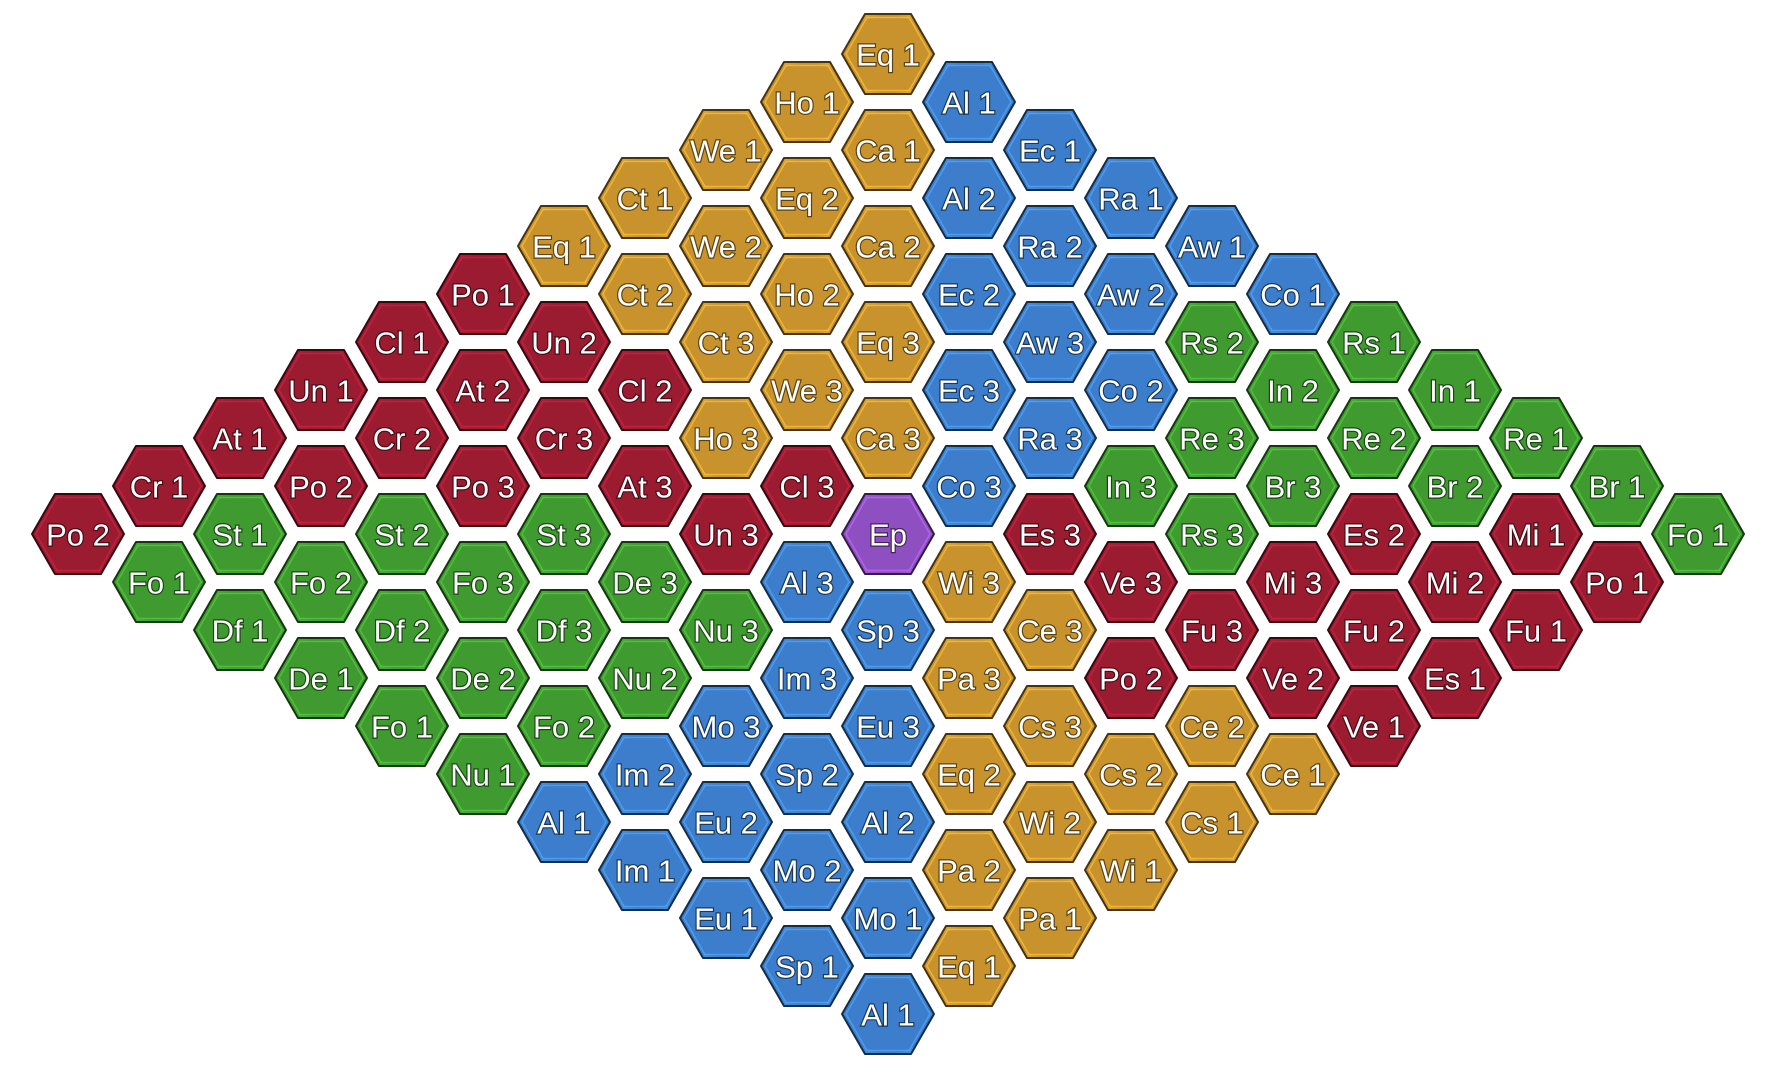 The height and width of the screenshot is (1084, 1776). Describe the element at coordinates (1212, 534) in the screenshot. I see `hex-cell-rs-3: Rs 3` at that location.